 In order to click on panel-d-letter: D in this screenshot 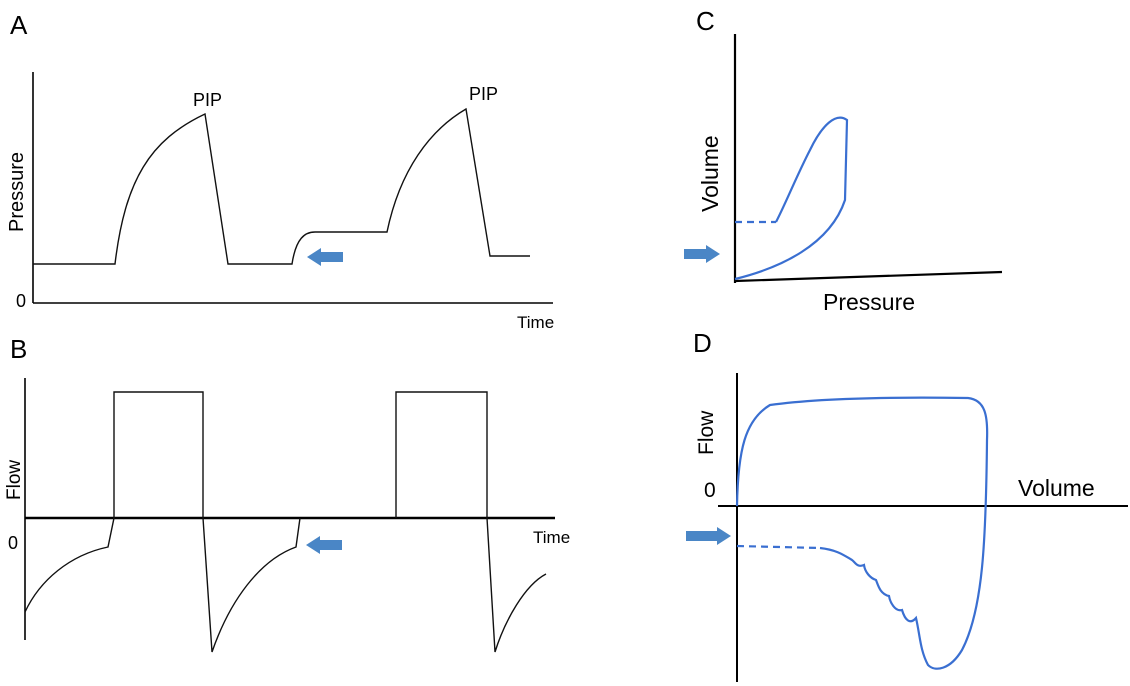, I will do `click(702, 343)`.